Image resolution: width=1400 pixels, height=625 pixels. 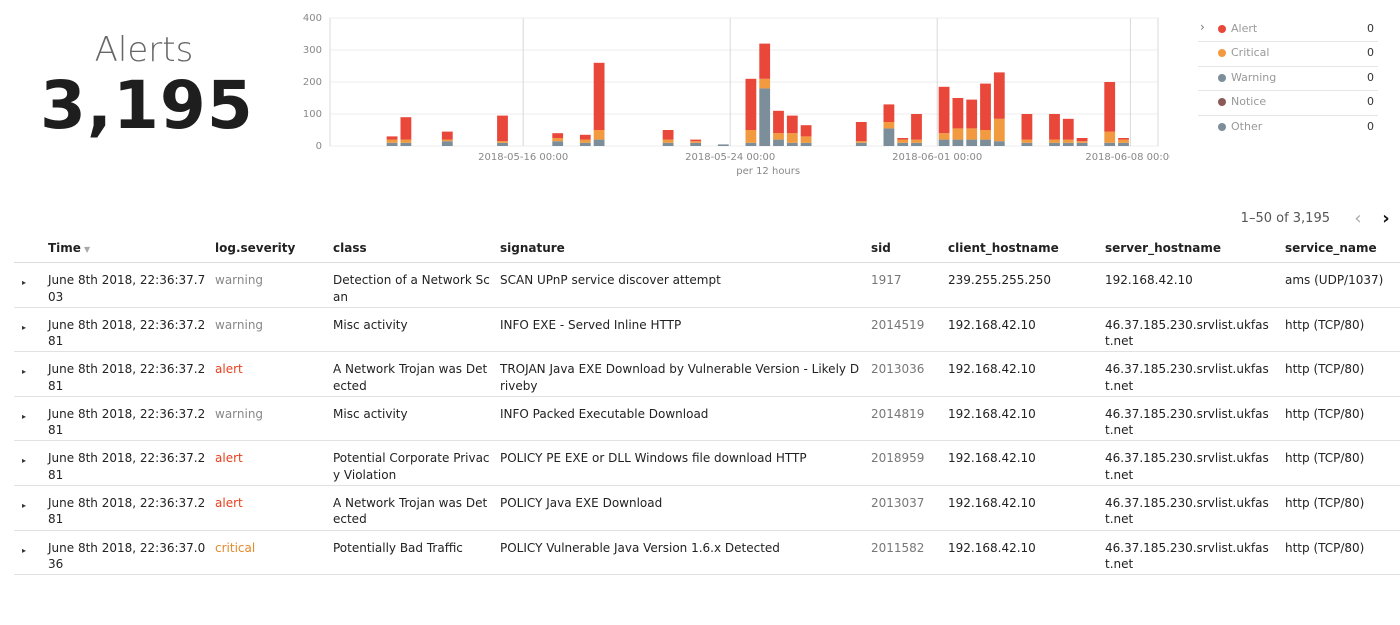 I want to click on column-header-server-hostname: server_hostname, so click(x=1191, y=248).